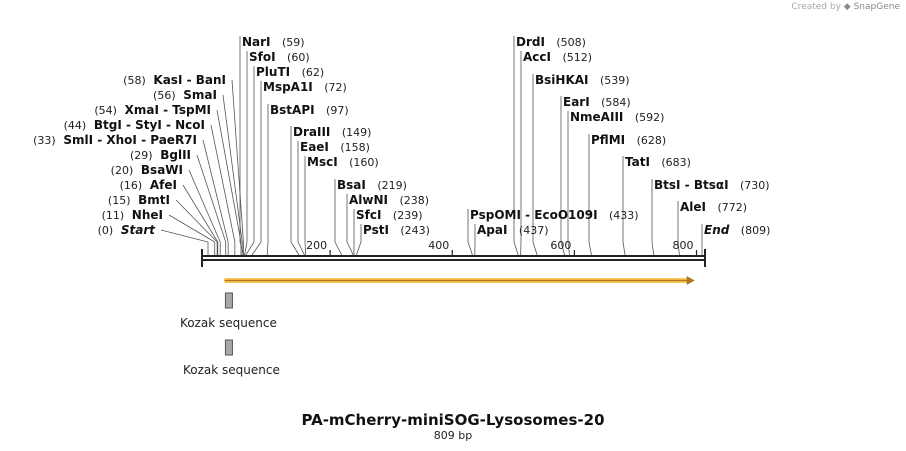 This screenshot has height=451, width=906. I want to click on site-label-bstapi: BstAPI (97), so click(309, 110).